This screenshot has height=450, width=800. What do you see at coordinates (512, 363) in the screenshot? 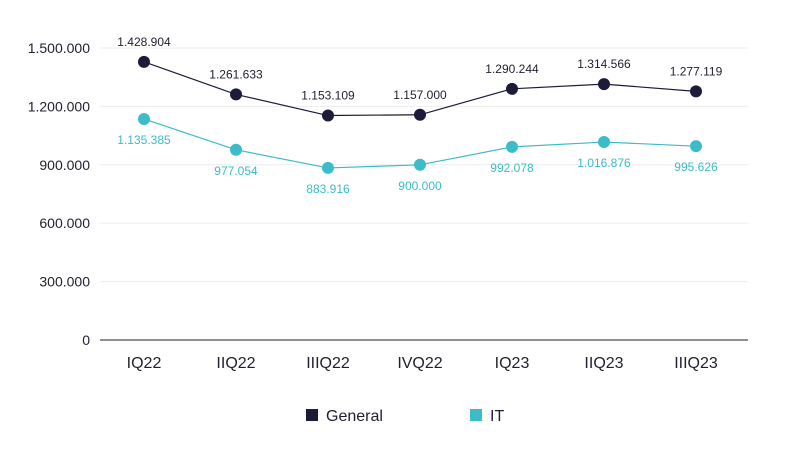
I see `x-tick-label: IQ23` at bounding box center [512, 363].